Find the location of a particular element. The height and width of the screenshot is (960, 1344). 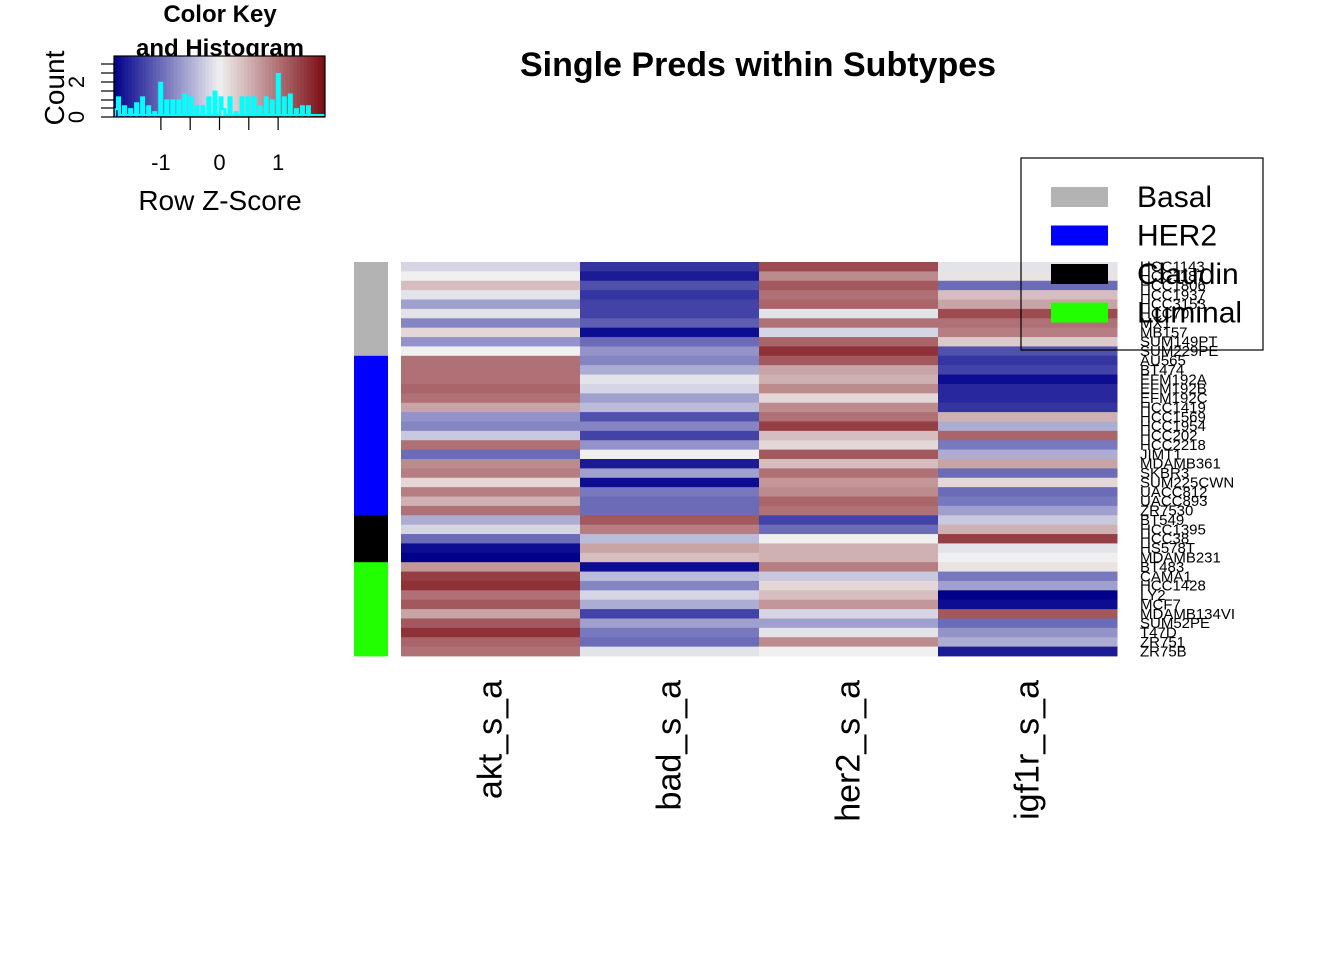

row-label: JIMT1 is located at coordinates (1161, 454).